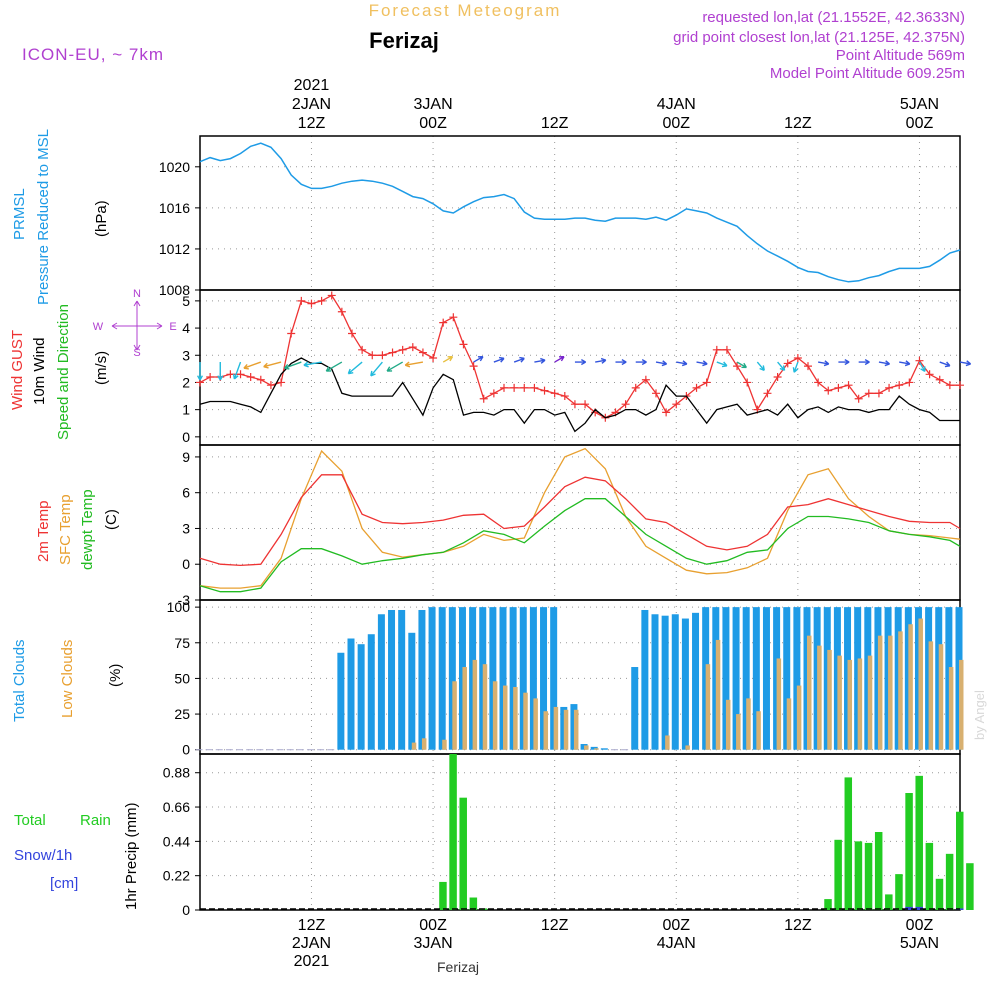  Describe the element at coordinates (186, 528) in the screenshot. I see `y-tick-label: 3` at that location.